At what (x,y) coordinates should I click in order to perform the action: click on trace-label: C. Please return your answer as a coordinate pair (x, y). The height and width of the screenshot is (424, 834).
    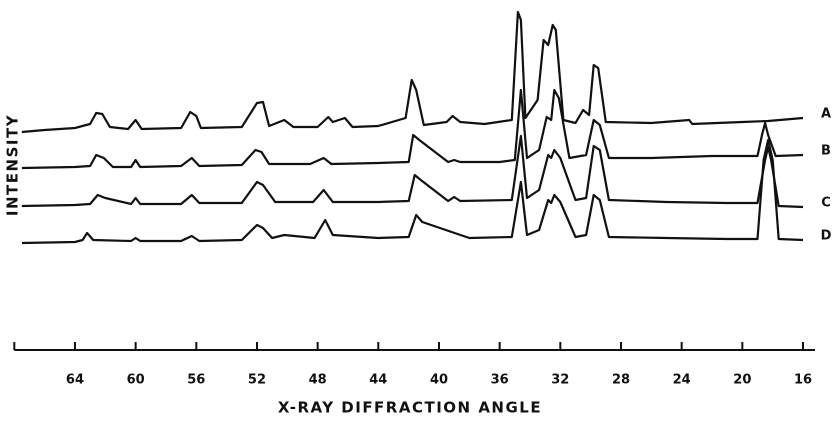
    Looking at the image, I should click on (826, 203).